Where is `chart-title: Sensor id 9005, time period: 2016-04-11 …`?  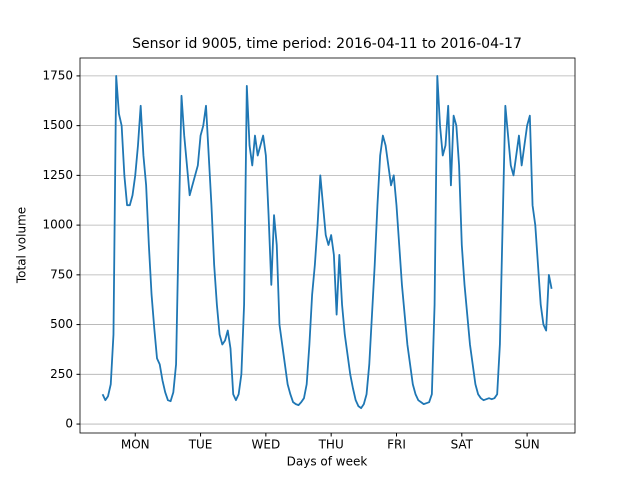
chart-title: Sensor id 9005, time period: 2016-04-11 … is located at coordinates (327, 44).